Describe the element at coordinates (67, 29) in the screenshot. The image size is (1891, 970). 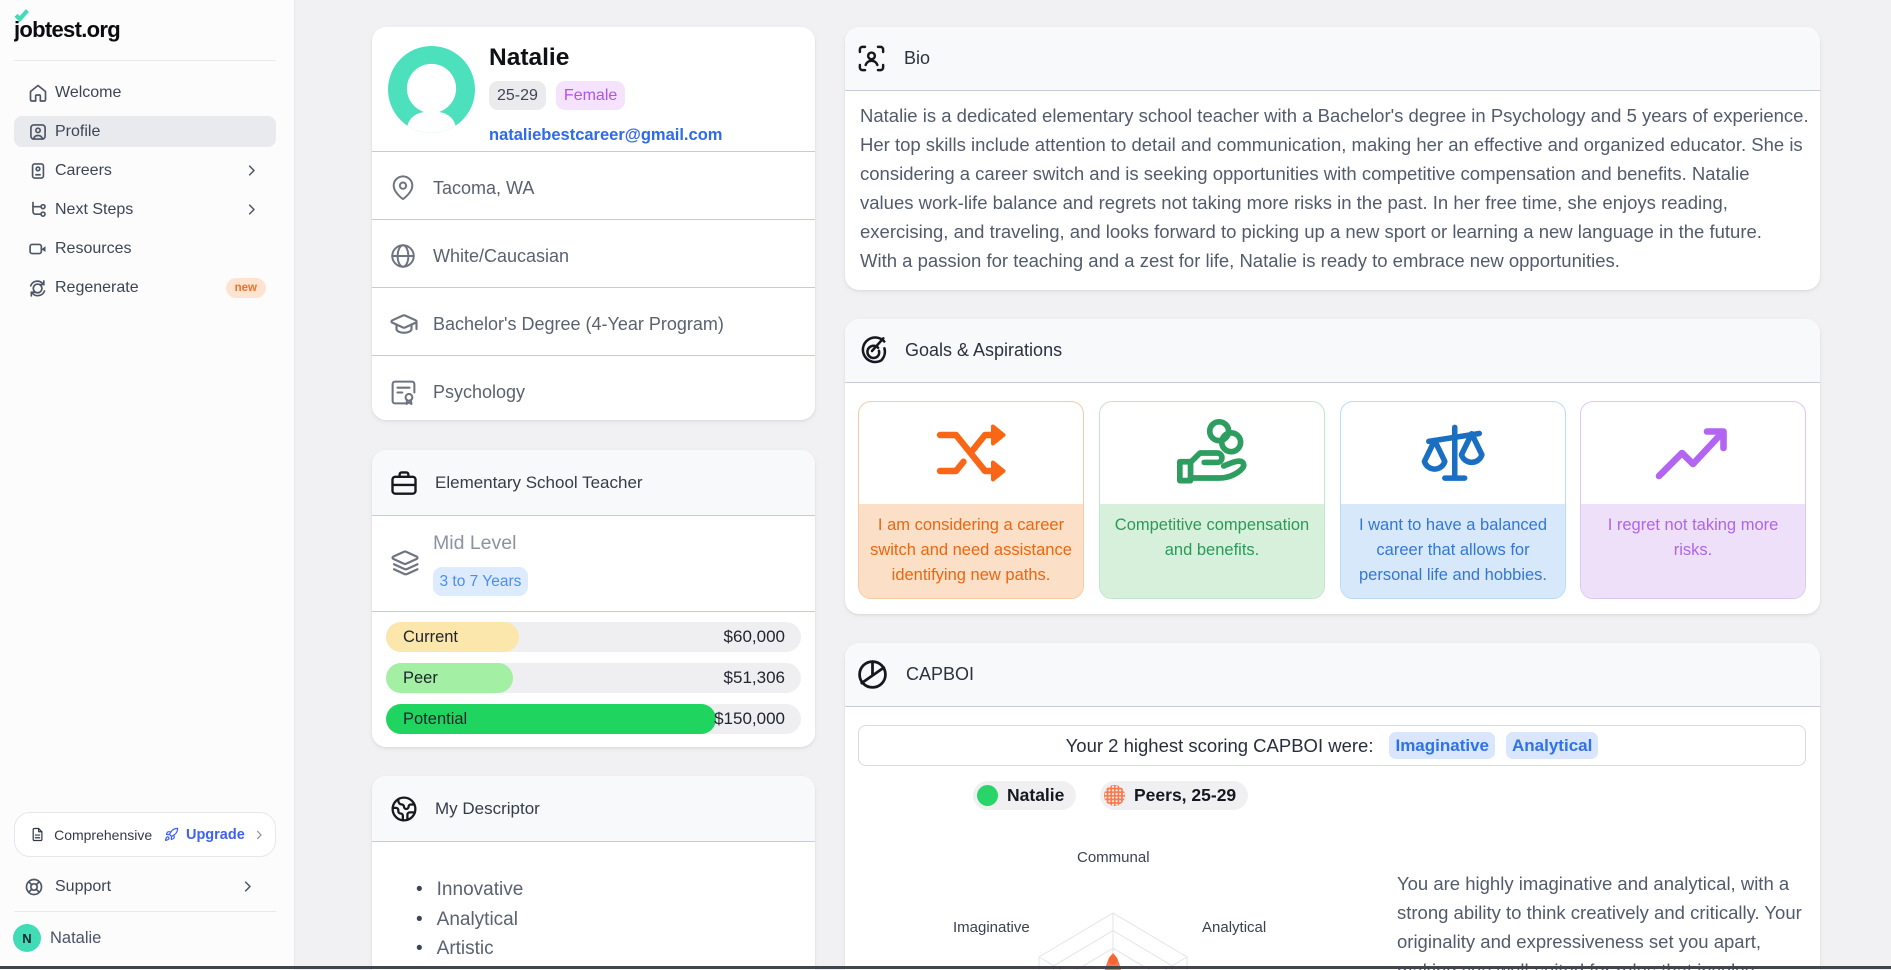
I see `svg-text: jobtest.org` at that location.